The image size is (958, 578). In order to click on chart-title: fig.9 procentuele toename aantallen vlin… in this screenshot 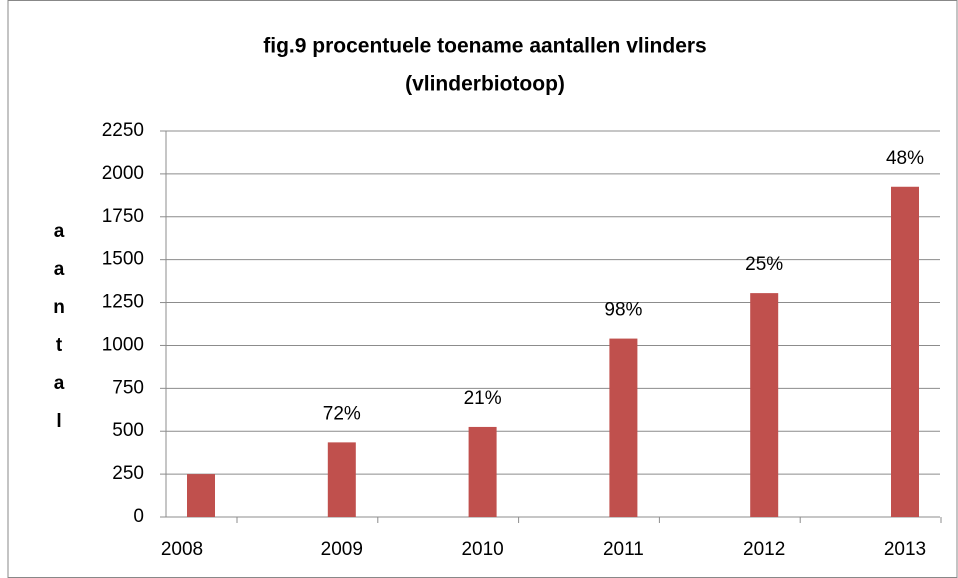, I will do `click(484, 46)`.